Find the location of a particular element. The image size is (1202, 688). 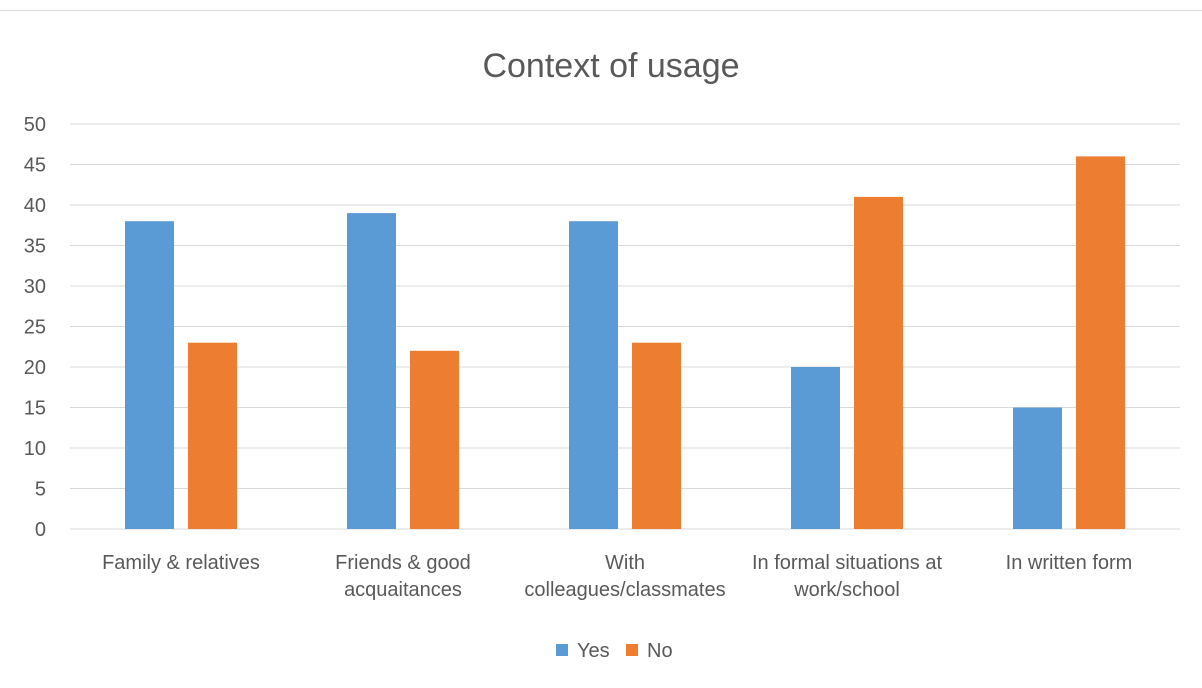

y-tick-label: 25 is located at coordinates (35, 328).